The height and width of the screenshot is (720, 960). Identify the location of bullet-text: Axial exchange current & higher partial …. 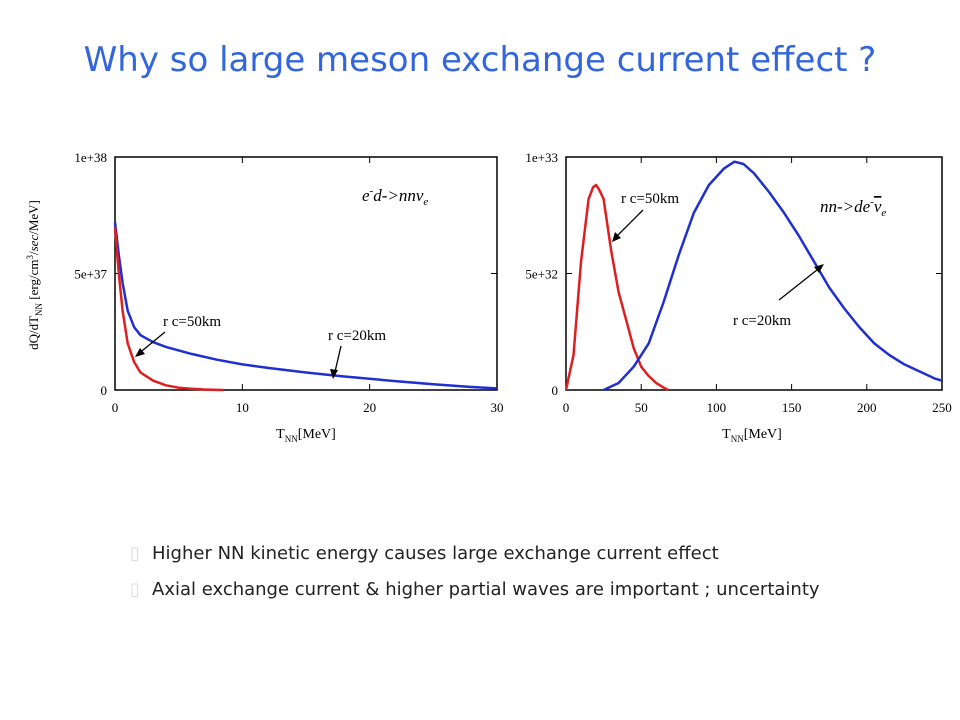
(486, 589).